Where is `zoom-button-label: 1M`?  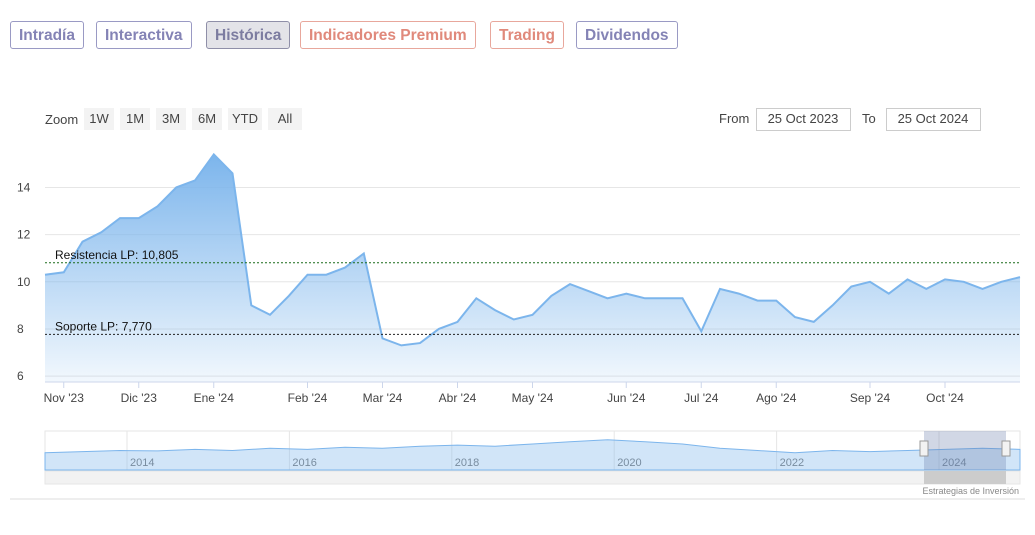 zoom-button-label: 1M is located at coordinates (135, 118).